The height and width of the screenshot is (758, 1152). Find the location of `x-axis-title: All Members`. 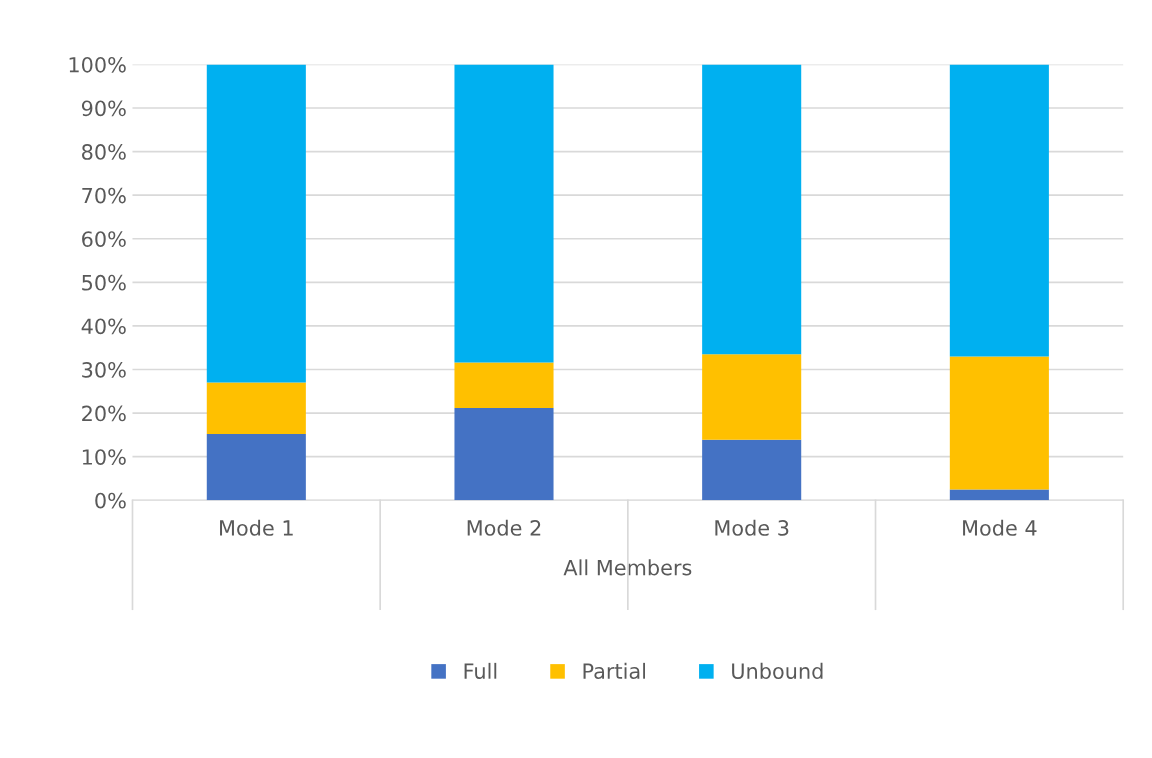

x-axis-title: All Members is located at coordinates (627, 567).